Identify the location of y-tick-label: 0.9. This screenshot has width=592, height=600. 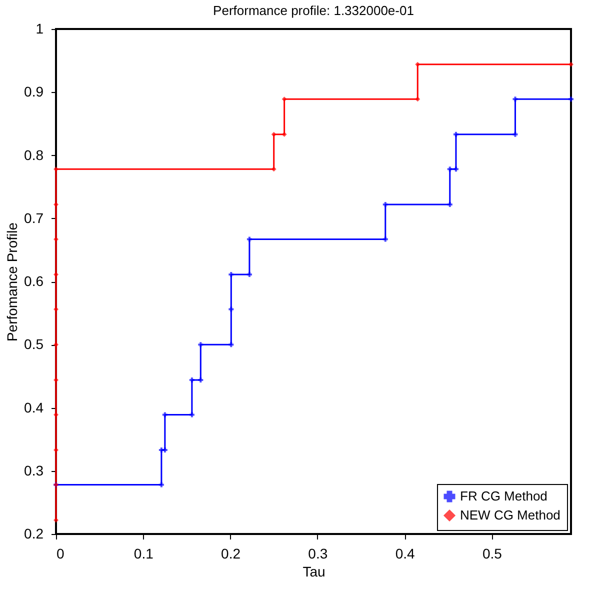
(34, 92).